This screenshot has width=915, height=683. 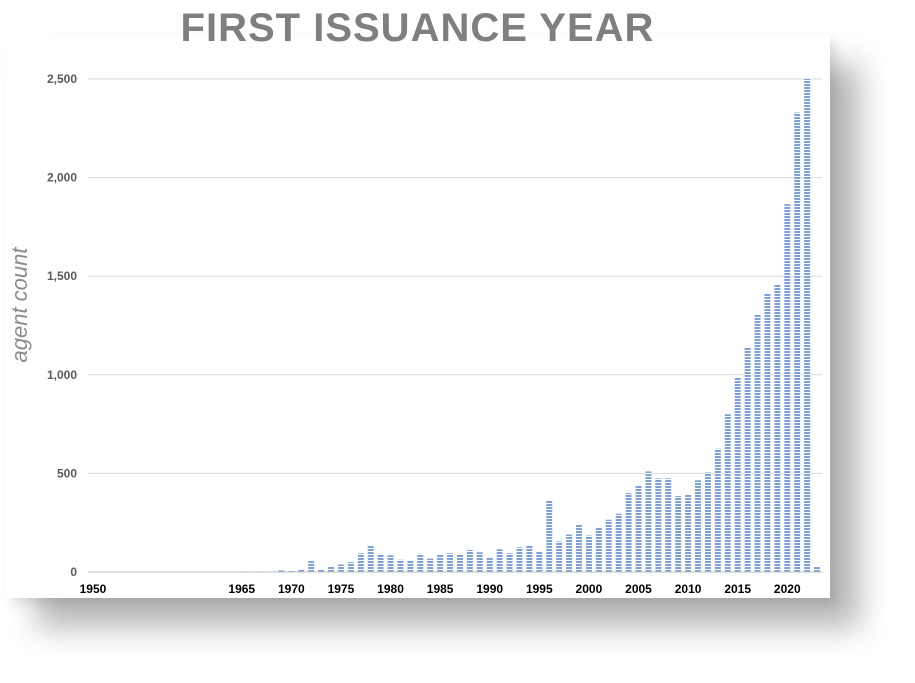 I want to click on x-tick-label: 2000, so click(x=589, y=589).